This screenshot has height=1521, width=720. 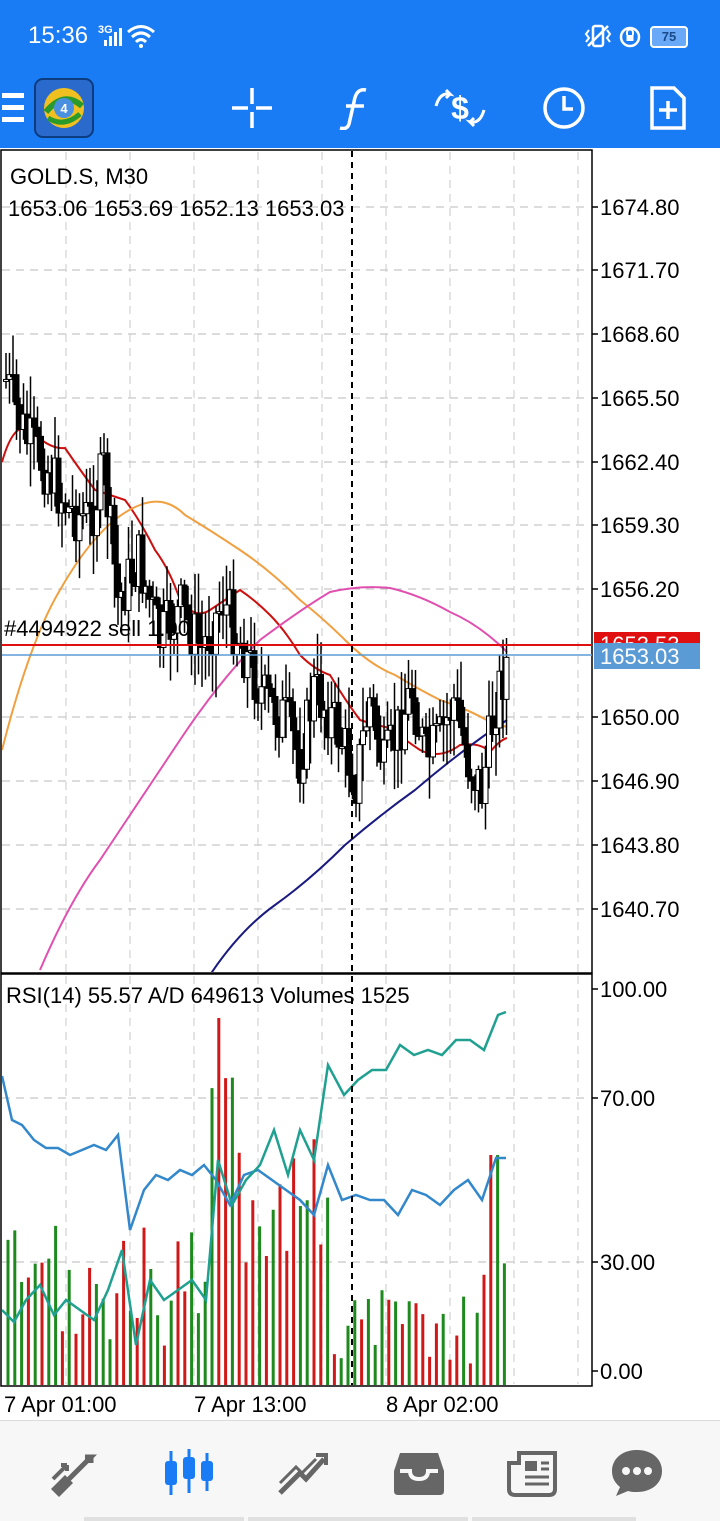 I want to click on time-tick-label: 7 Apr 13:00, so click(x=250, y=1404).